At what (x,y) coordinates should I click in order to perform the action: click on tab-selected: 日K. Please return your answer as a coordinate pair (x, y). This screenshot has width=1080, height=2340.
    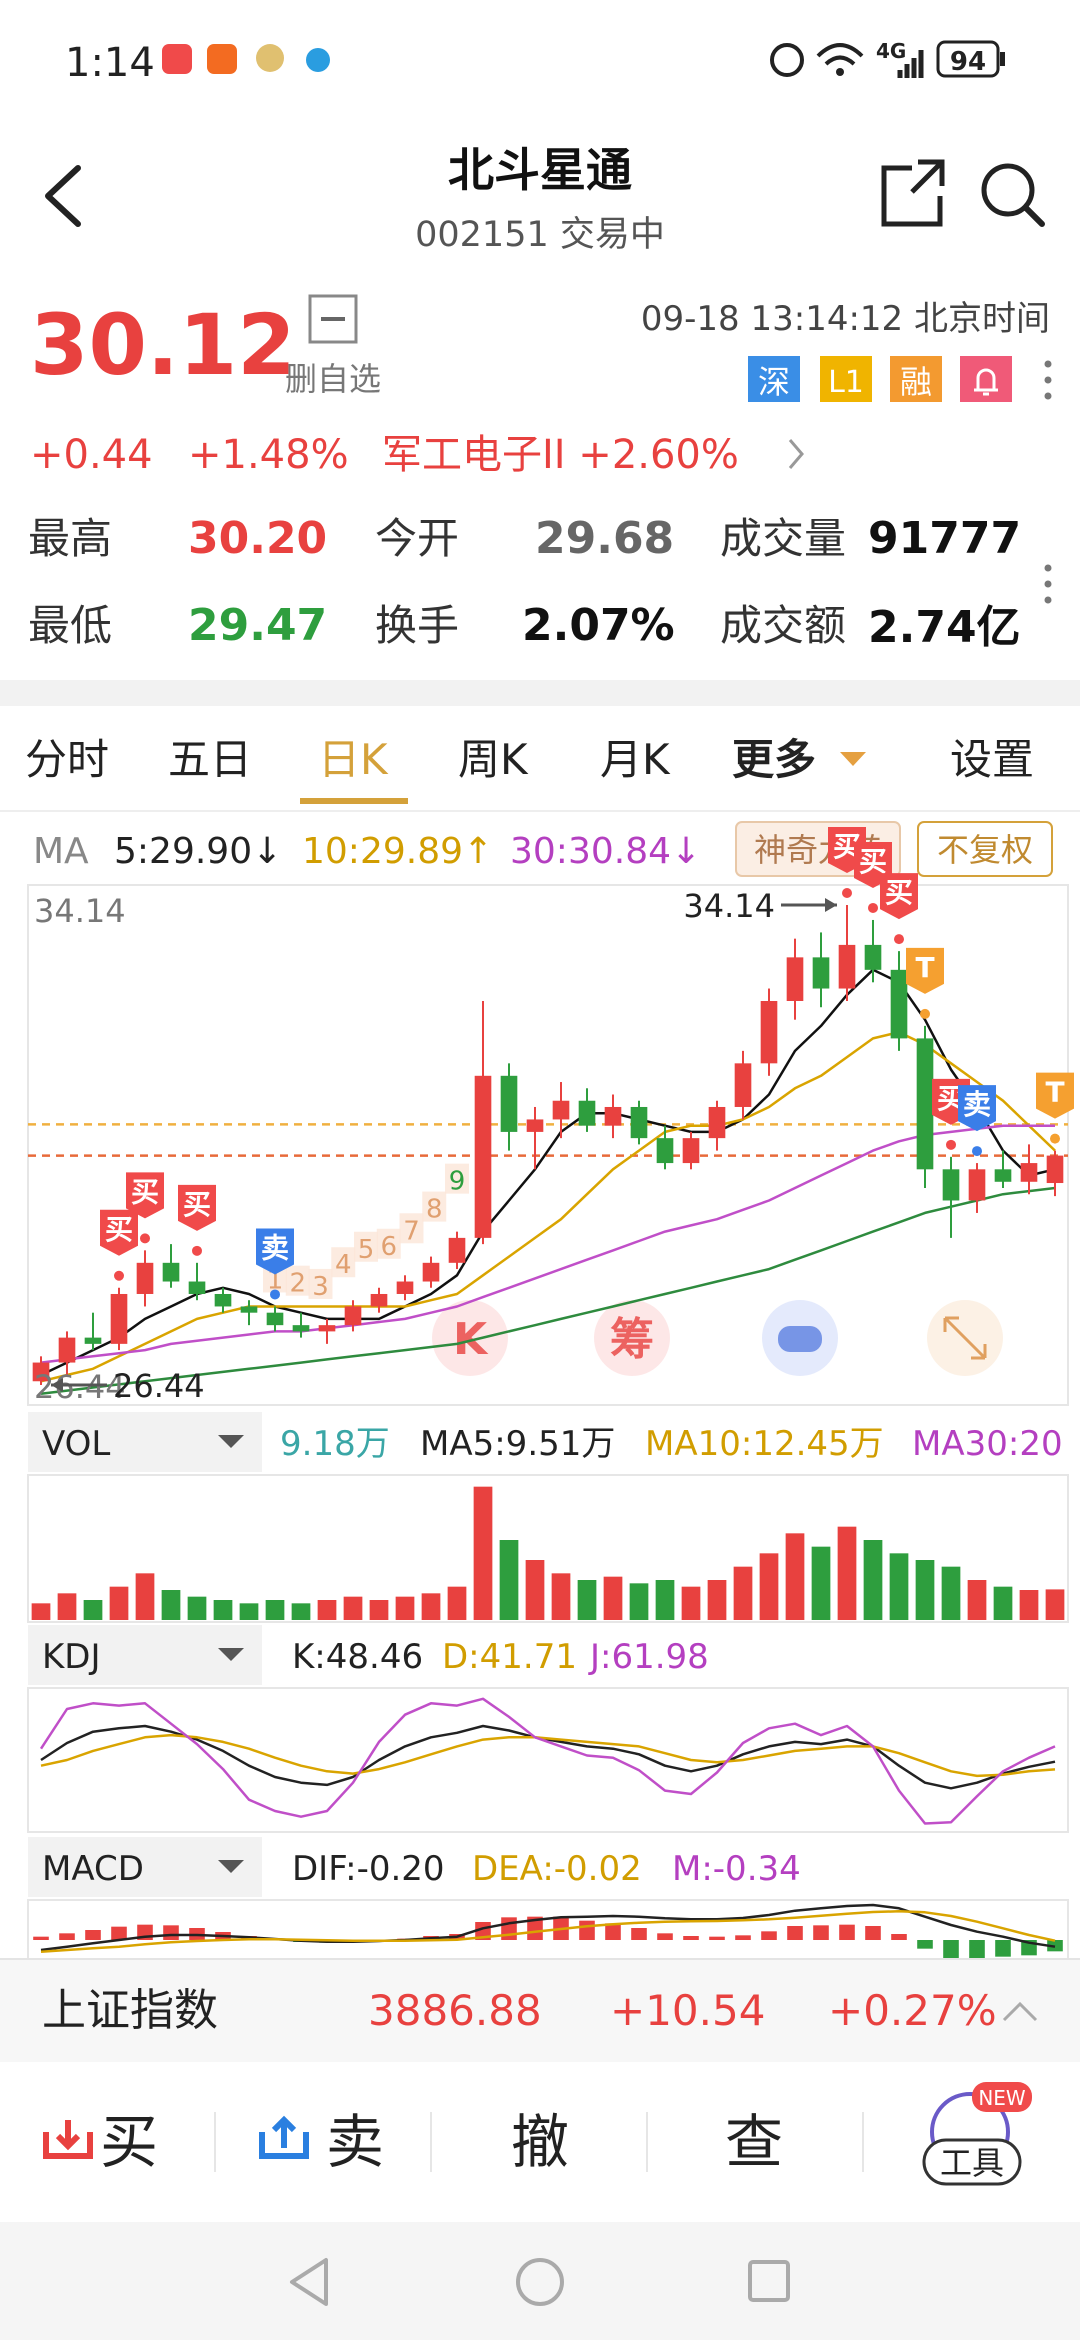
    Looking at the image, I should click on (353, 759).